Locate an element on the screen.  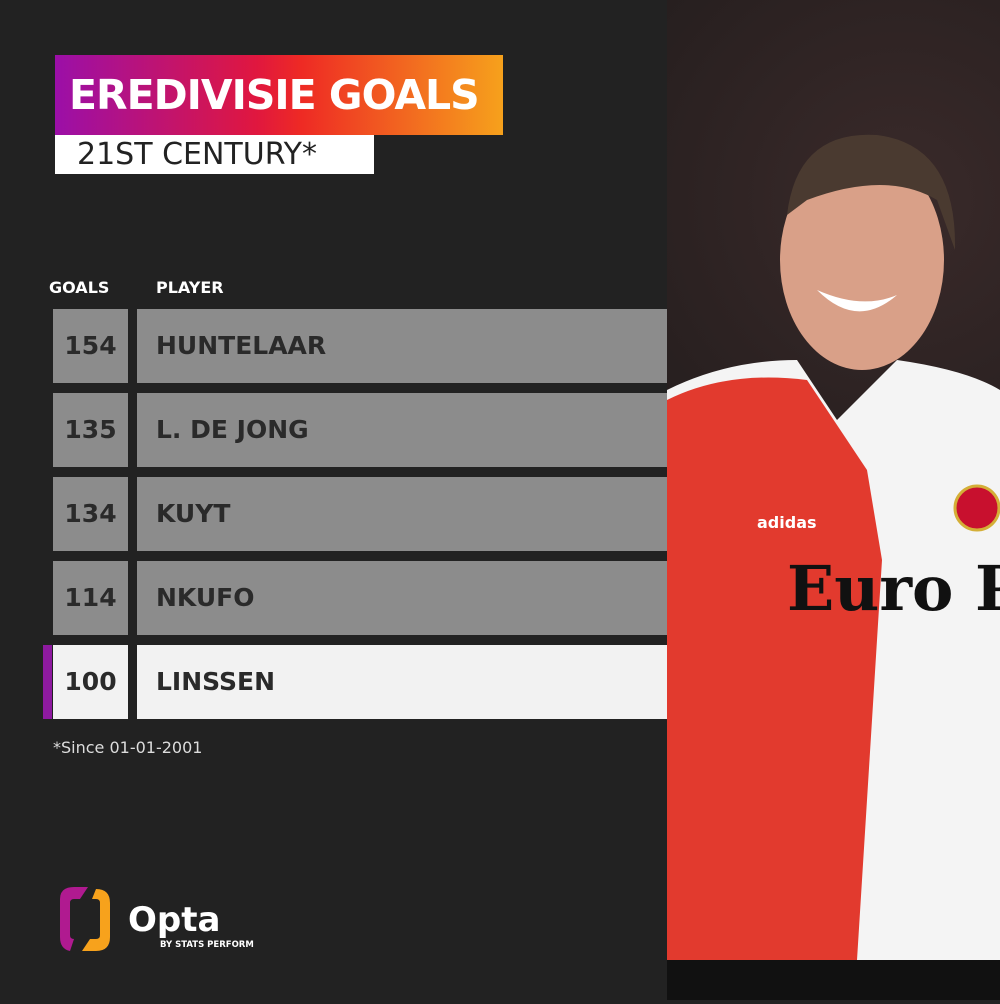
footnote: *Since 01-01-2001 is located at coordinates (128, 747).